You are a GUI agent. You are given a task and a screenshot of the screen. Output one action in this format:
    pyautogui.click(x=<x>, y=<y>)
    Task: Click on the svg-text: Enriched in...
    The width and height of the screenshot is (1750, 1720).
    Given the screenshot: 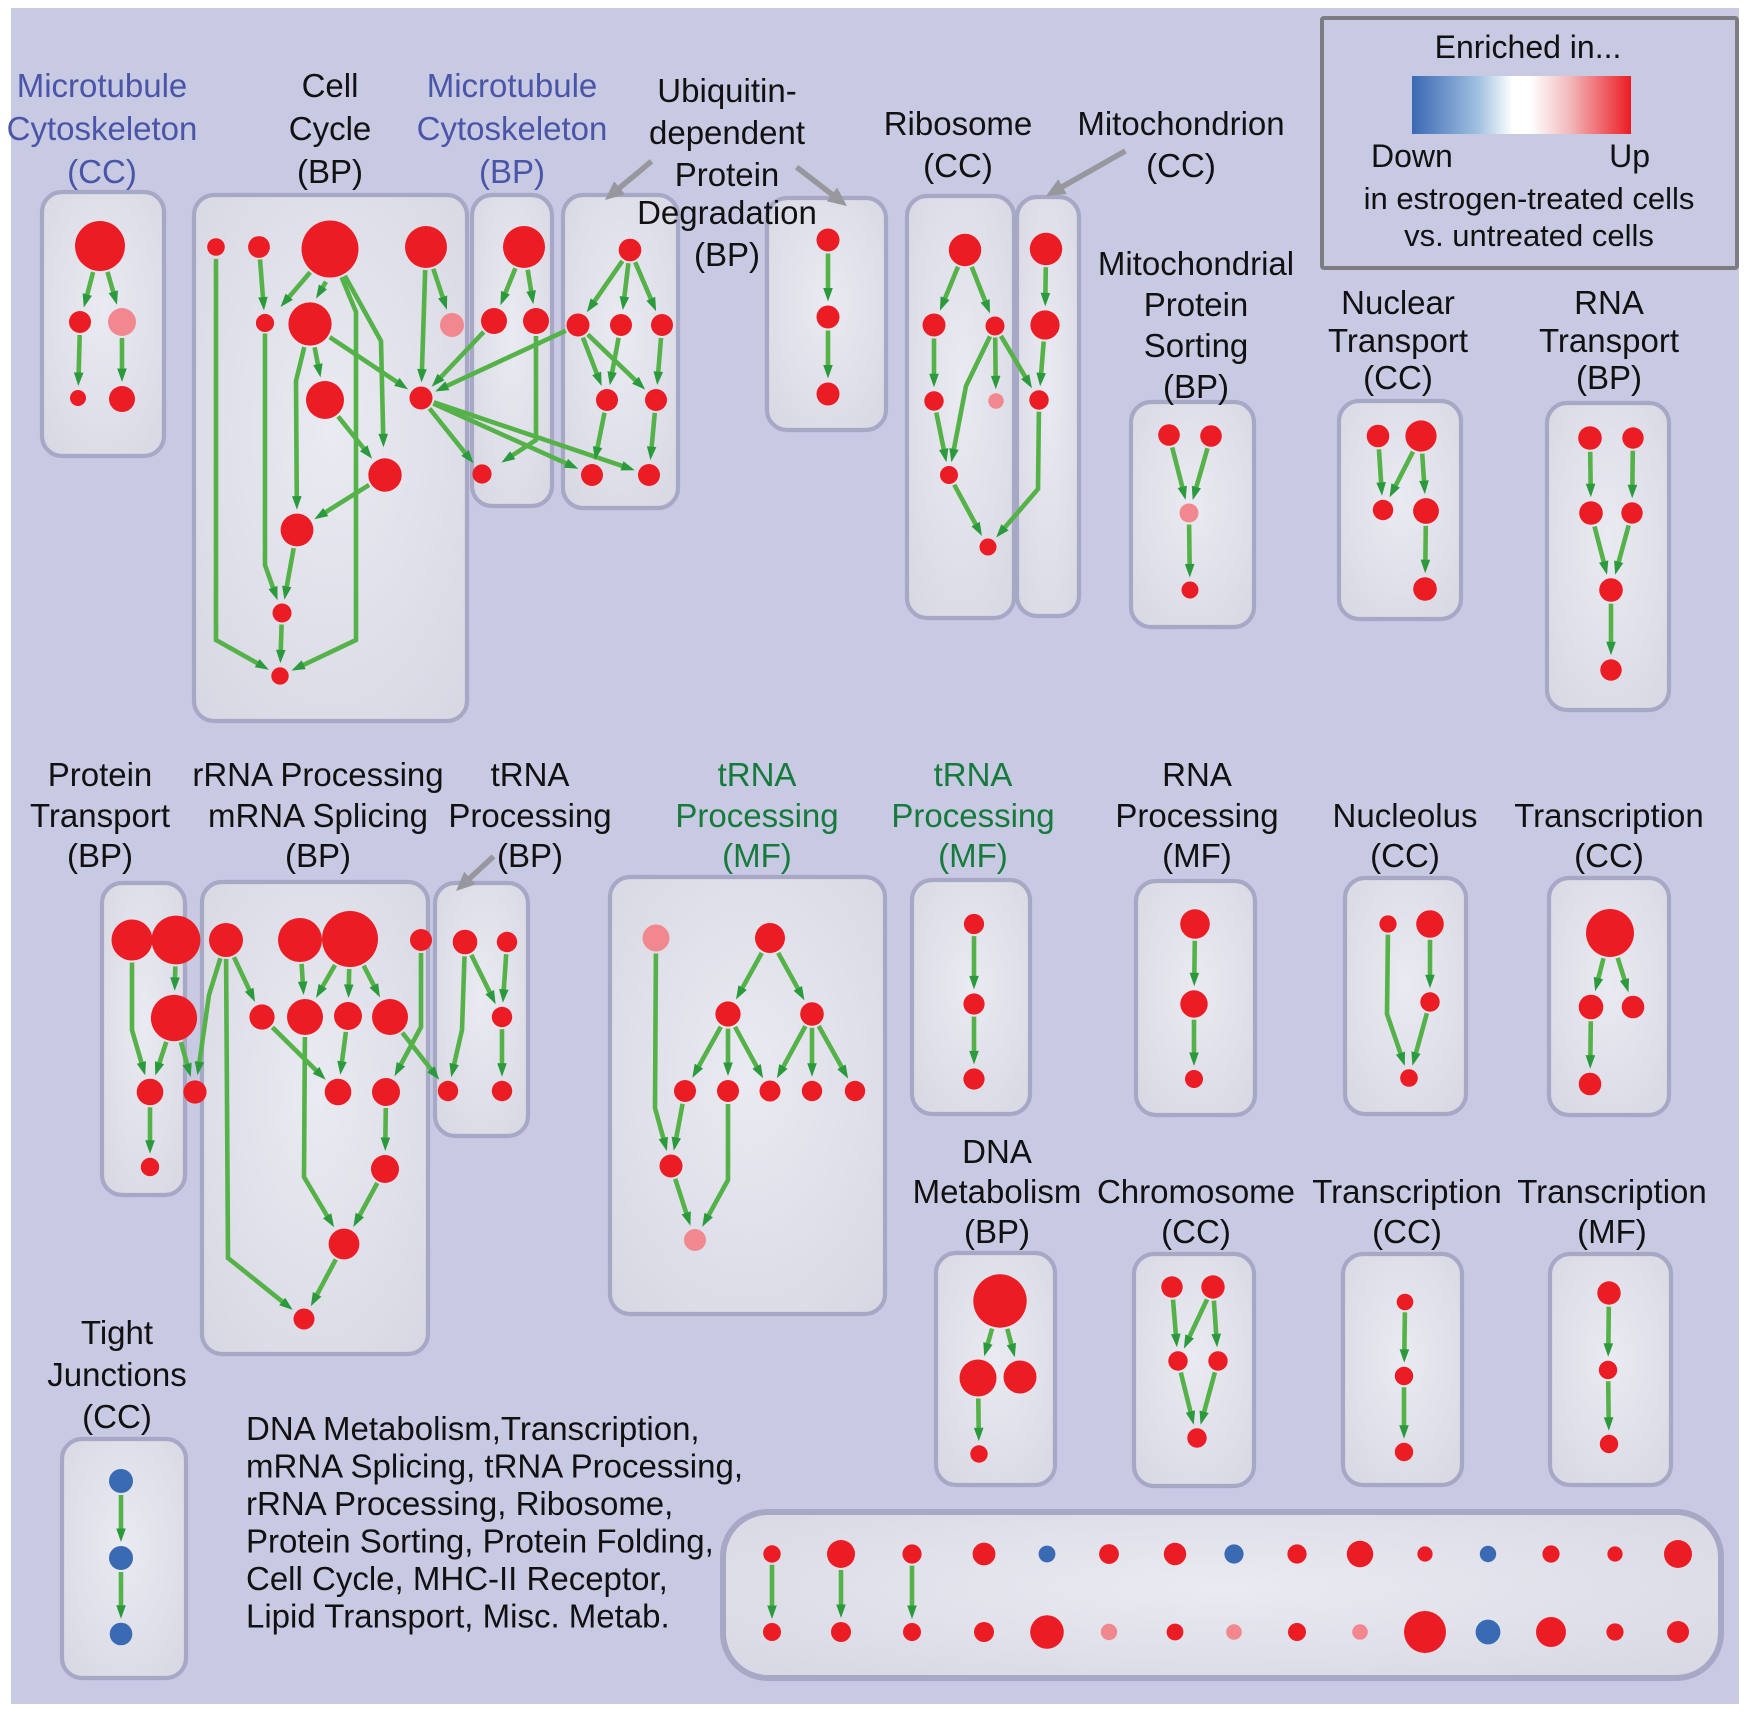 What is the action you would take?
    pyautogui.click(x=1528, y=47)
    